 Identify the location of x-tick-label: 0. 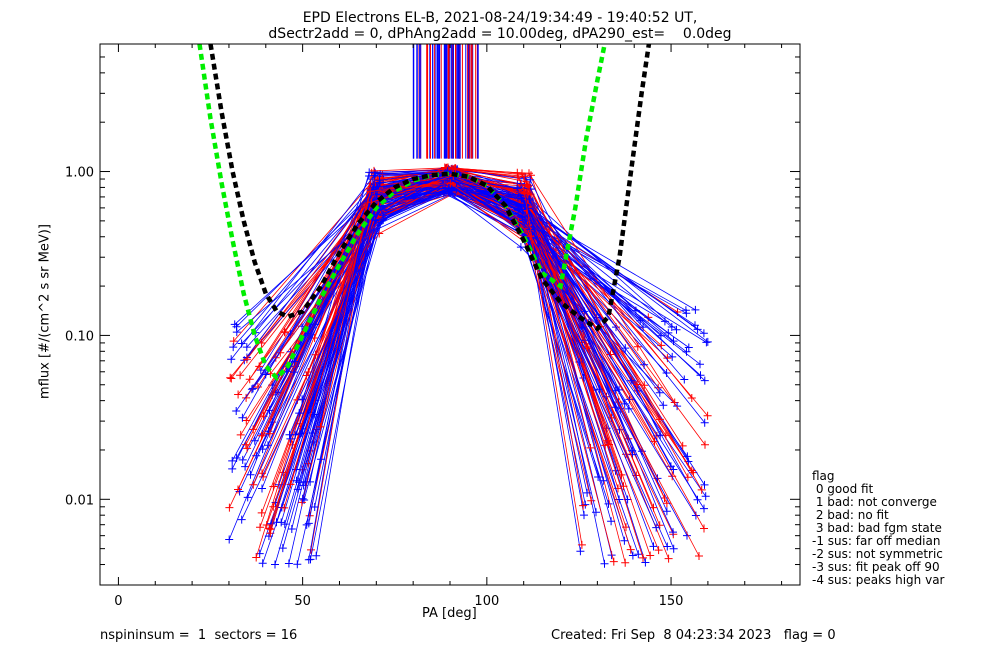
(118, 601).